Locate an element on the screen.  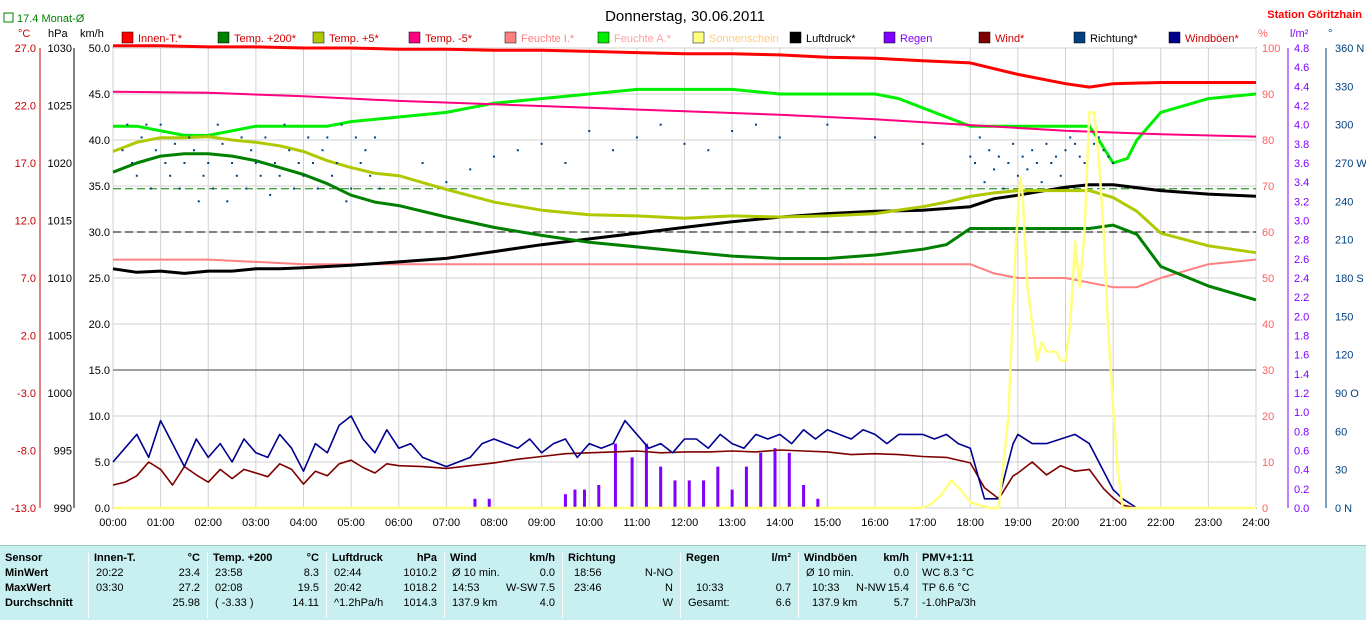
tick-x: 19:00 is located at coordinates (1018, 523).